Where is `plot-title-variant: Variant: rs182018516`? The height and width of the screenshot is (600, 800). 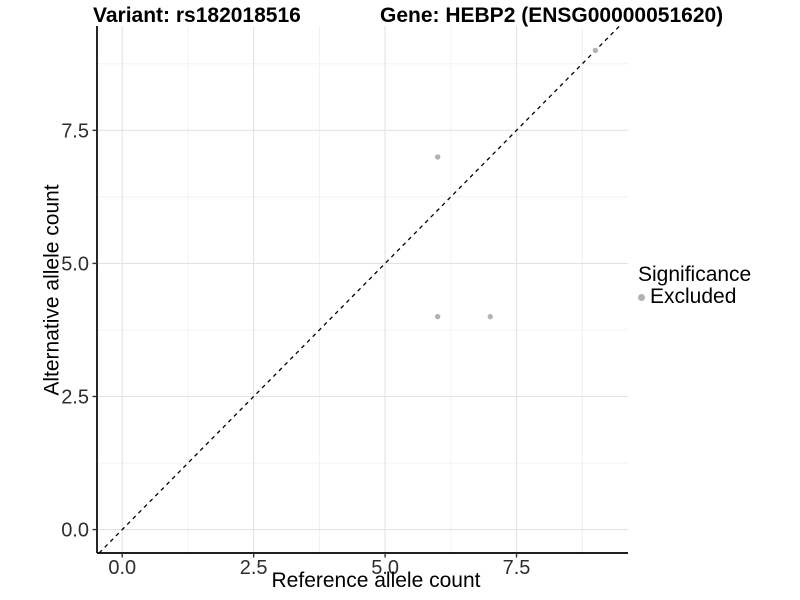
plot-title-variant: Variant: rs182018516 is located at coordinates (197, 15).